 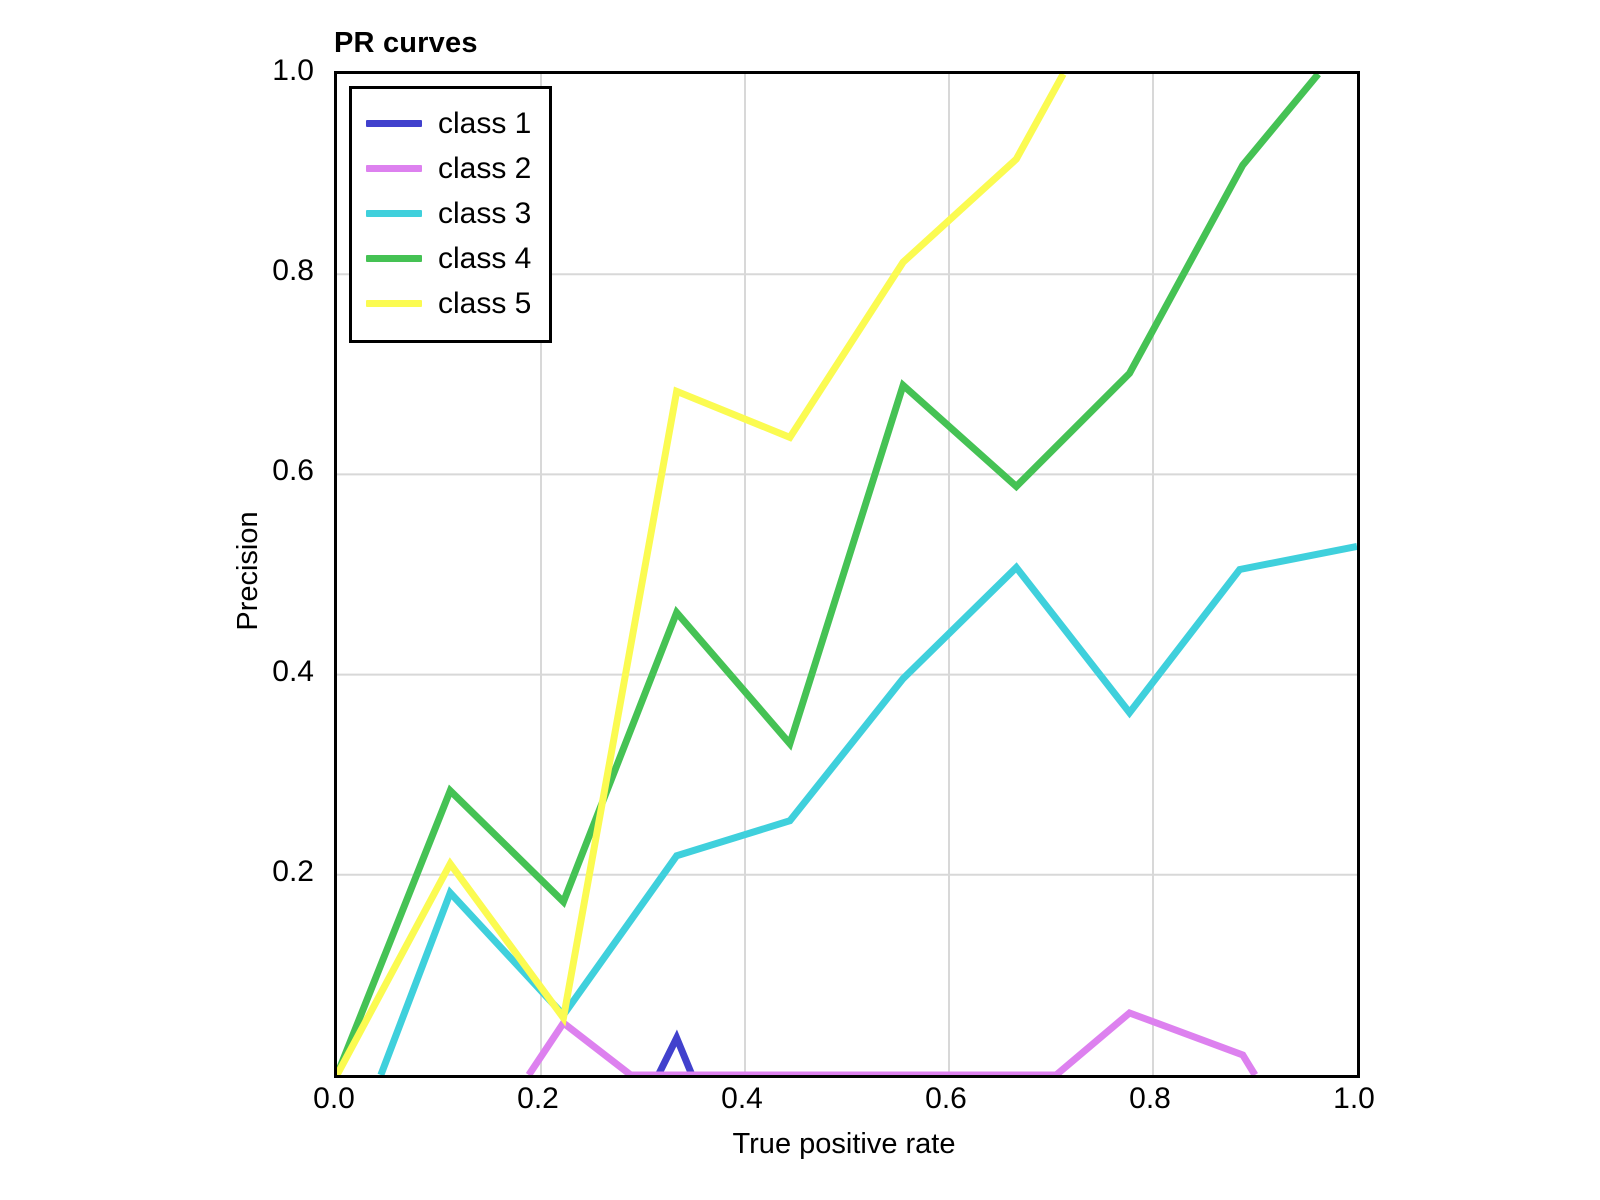 I want to click on x-tick-label: 0.2, so click(x=538, y=1098).